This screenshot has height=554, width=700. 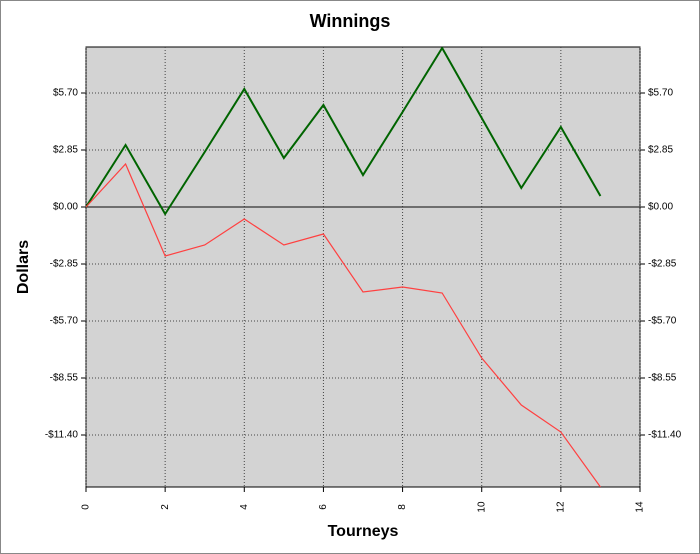 I want to click on y-tick-label: $0.00, so click(x=65, y=207).